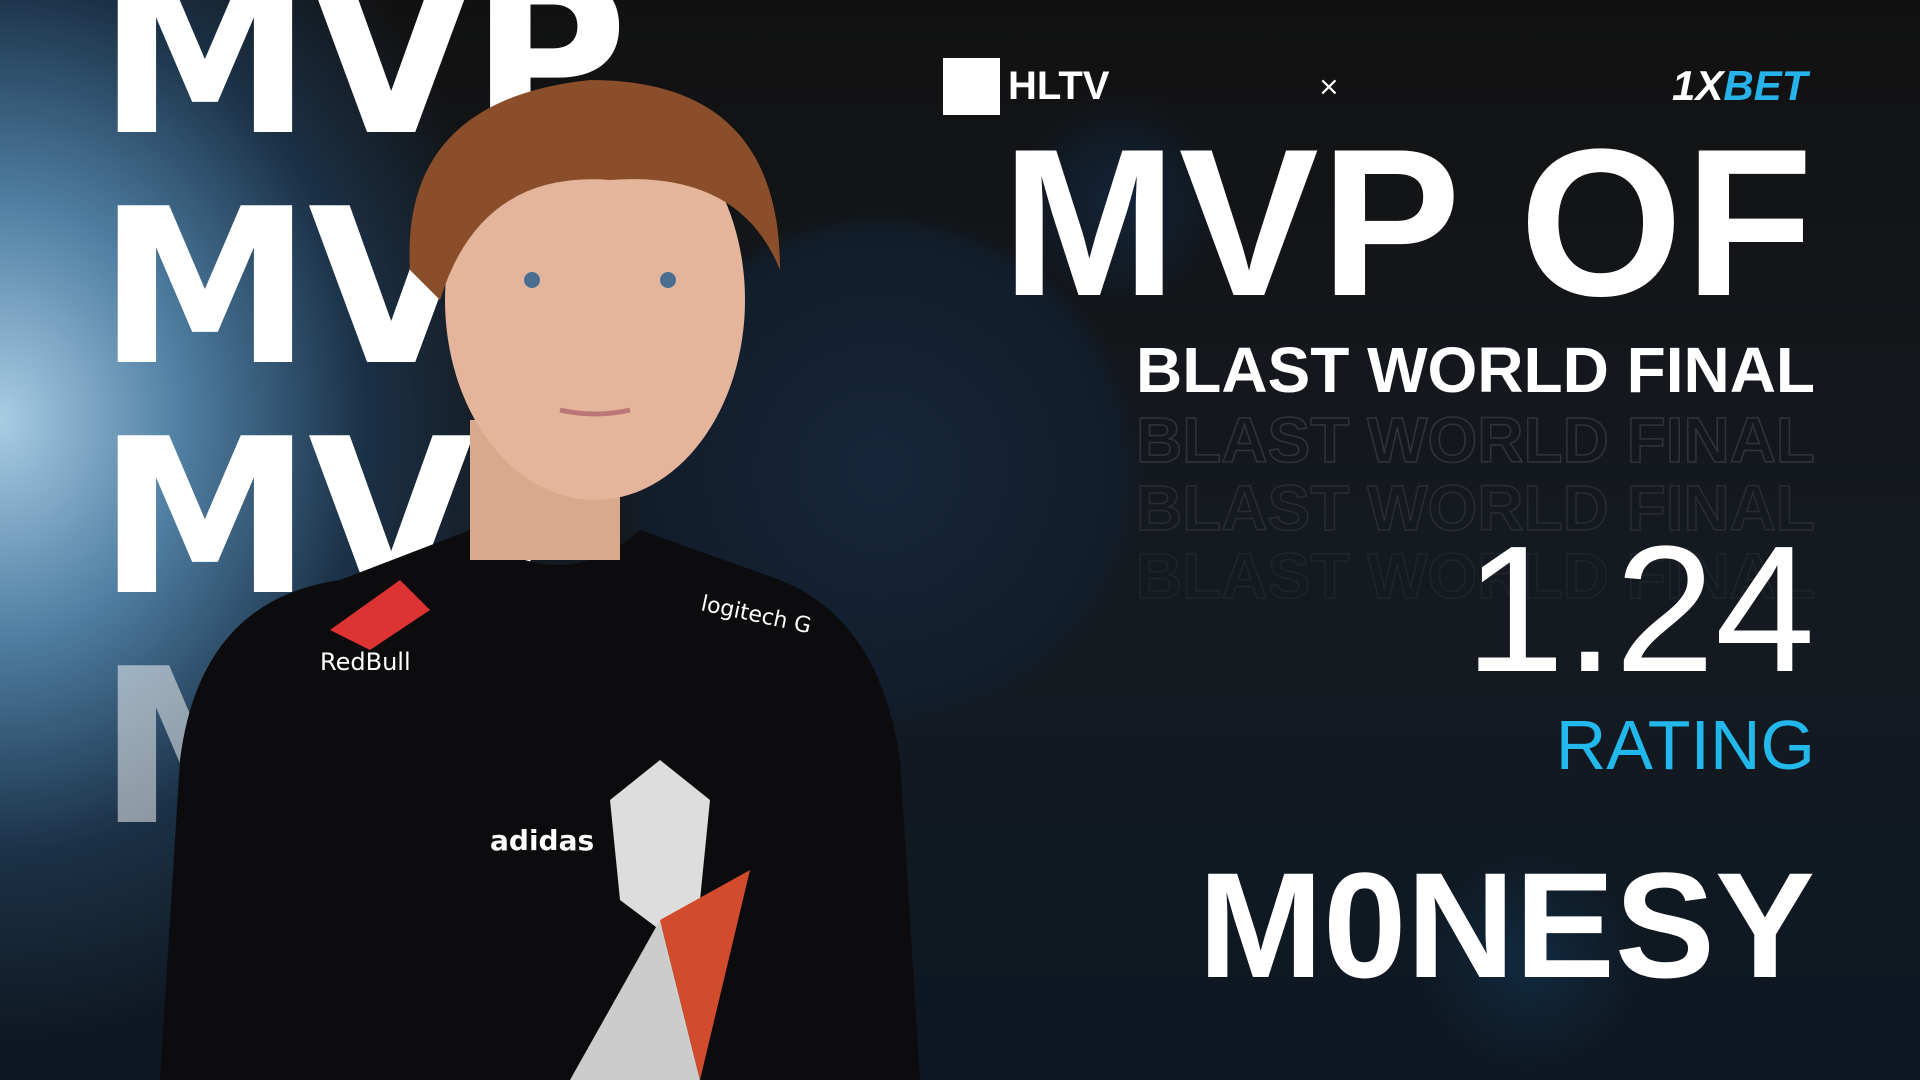 The image size is (1920, 1080). Describe the element at coordinates (971, 86) in the screenshot. I see `hltv-icon` at that location.